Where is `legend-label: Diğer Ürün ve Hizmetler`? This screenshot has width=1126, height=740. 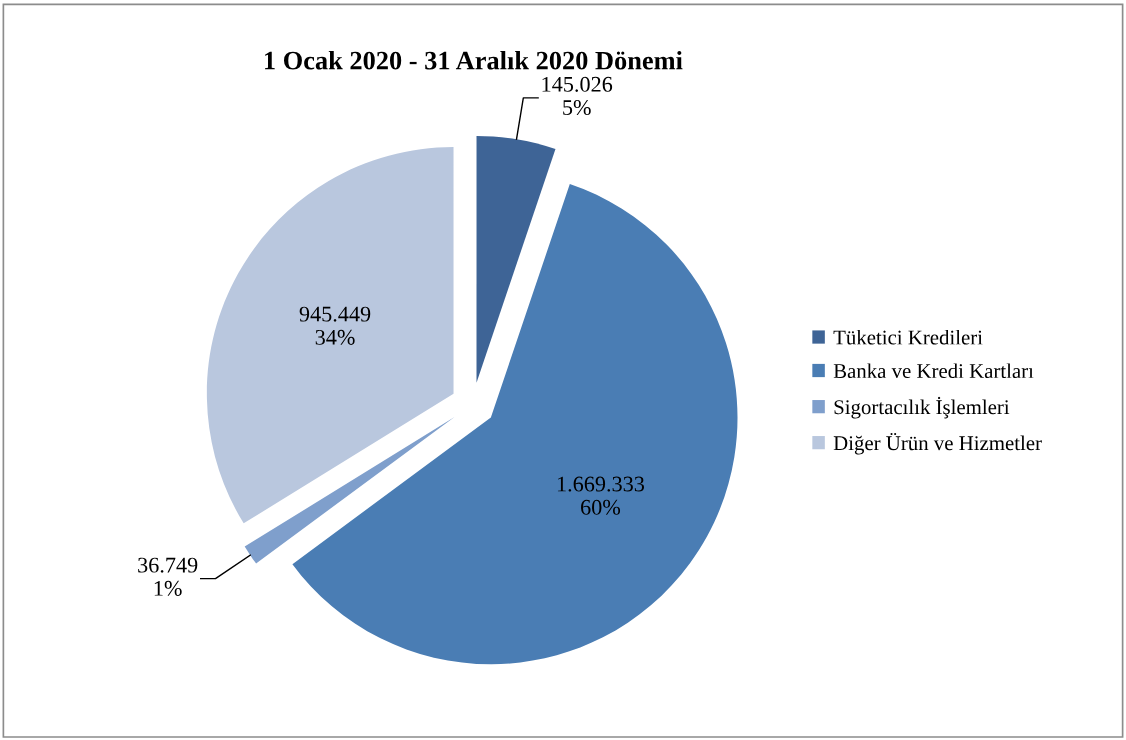 legend-label: Diğer Ürün ve Hizmetler is located at coordinates (937, 444).